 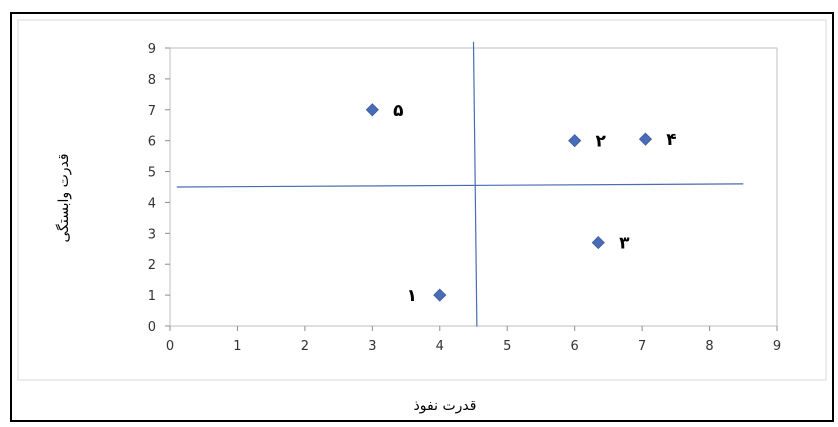 What do you see at coordinates (372, 346) in the screenshot?
I see `x-tick-label: 3` at bounding box center [372, 346].